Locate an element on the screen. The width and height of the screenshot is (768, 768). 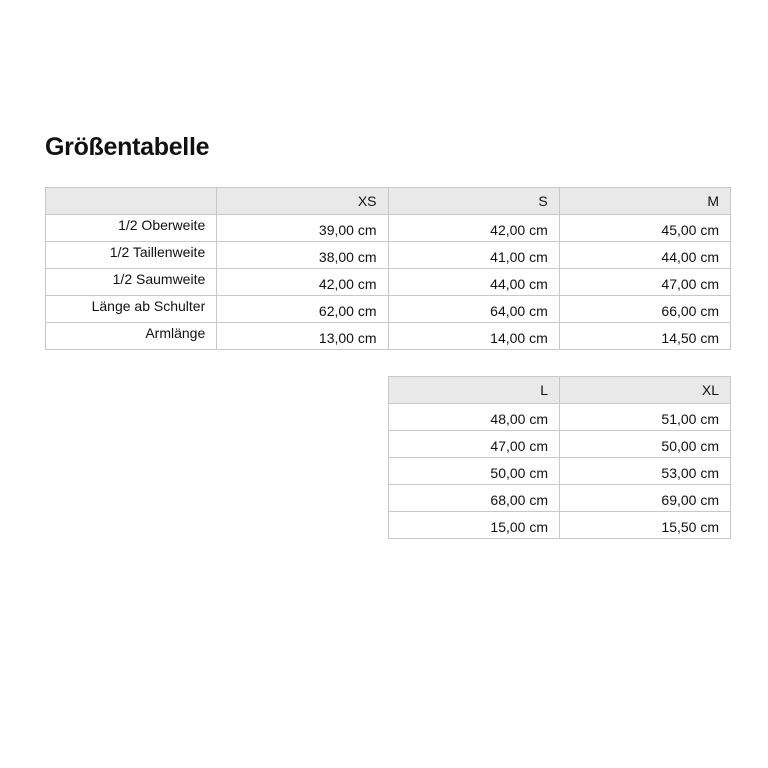
table-cell: 69,00 cm is located at coordinates (645, 498).